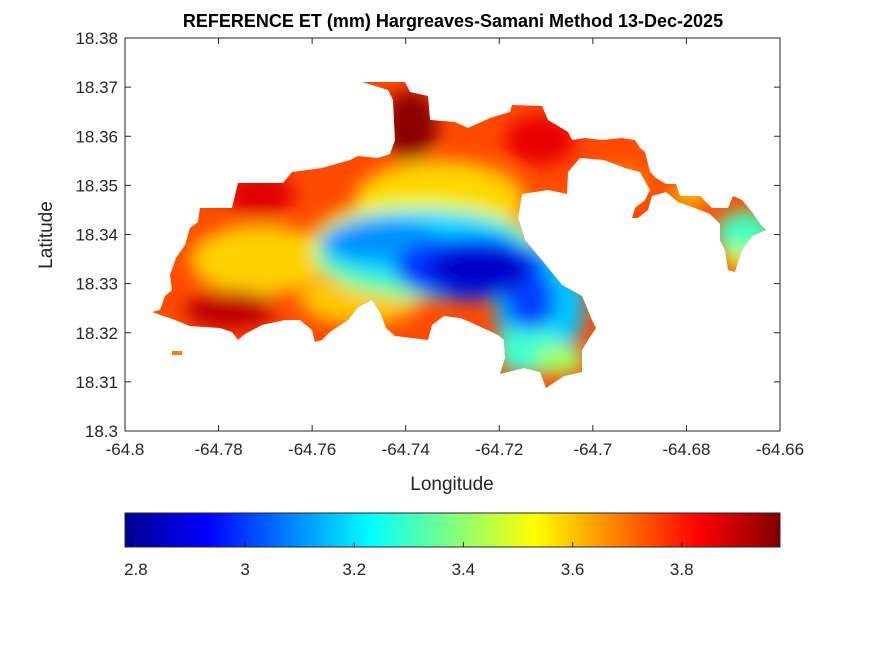 The image size is (875, 656). Describe the element at coordinates (592, 449) in the screenshot. I see `x-tick-label: -64.7` at that location.